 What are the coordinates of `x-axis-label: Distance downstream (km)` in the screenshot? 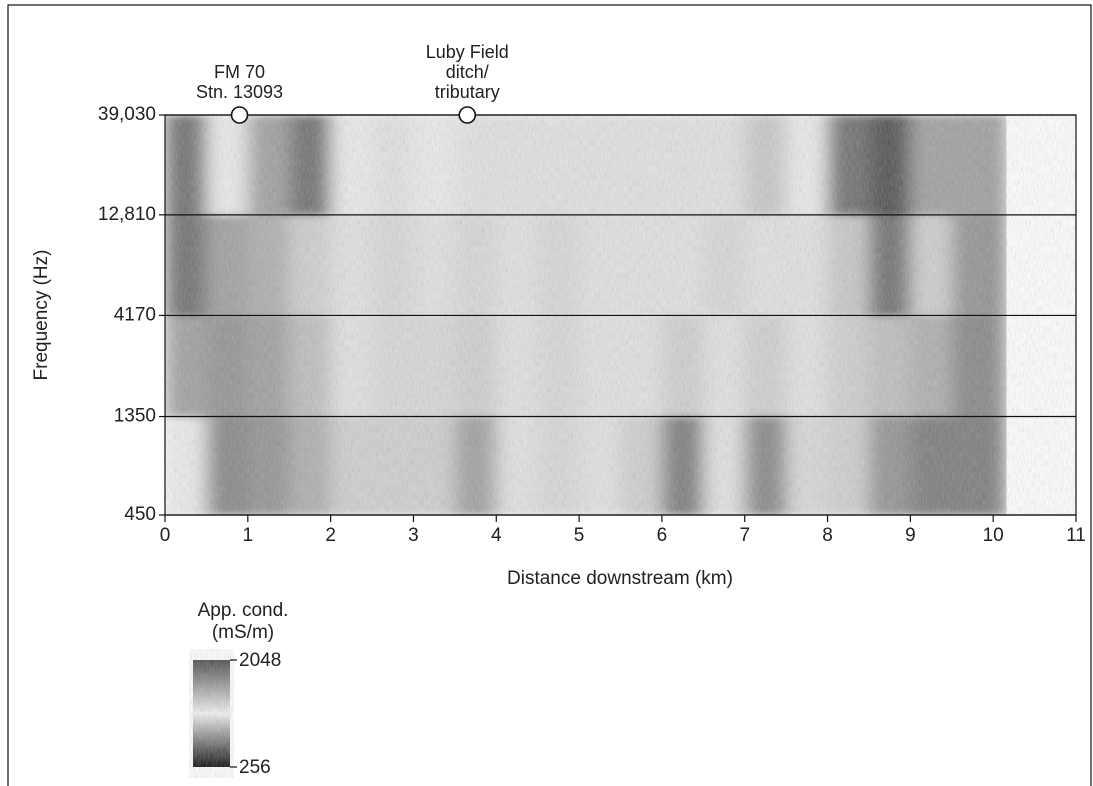 It's located at (620, 578).